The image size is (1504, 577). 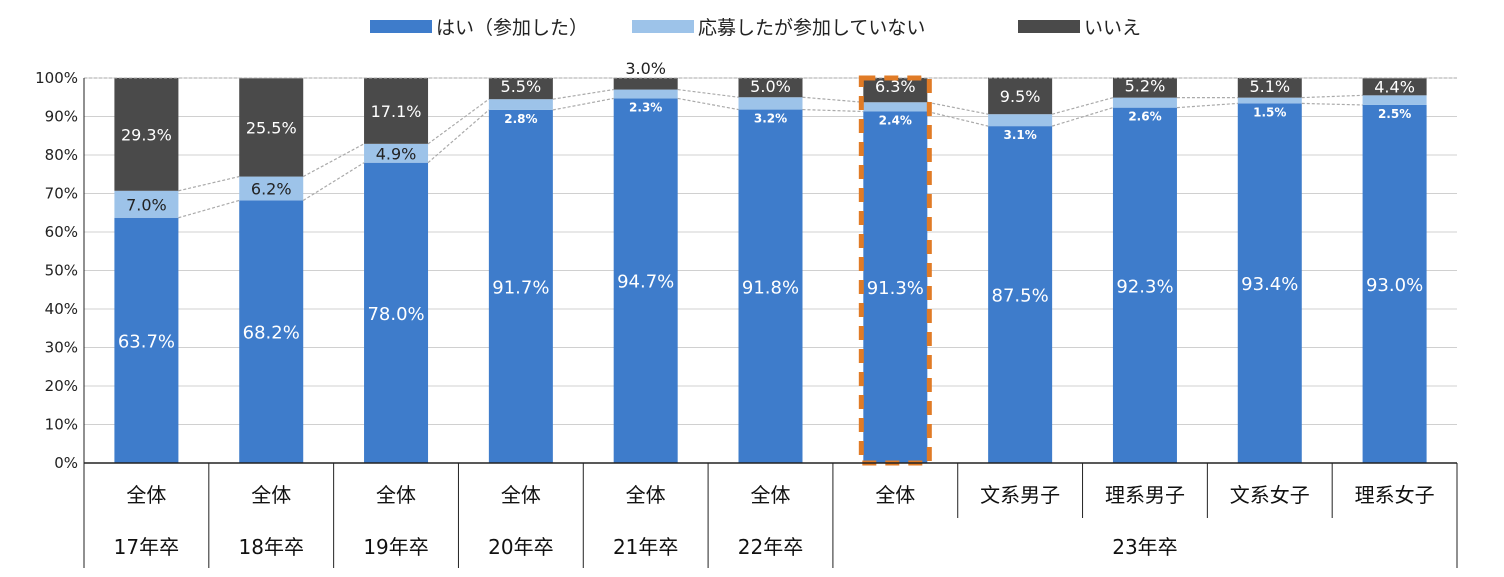 I want to click on data-label-participated: 94.7%, so click(x=645, y=282).